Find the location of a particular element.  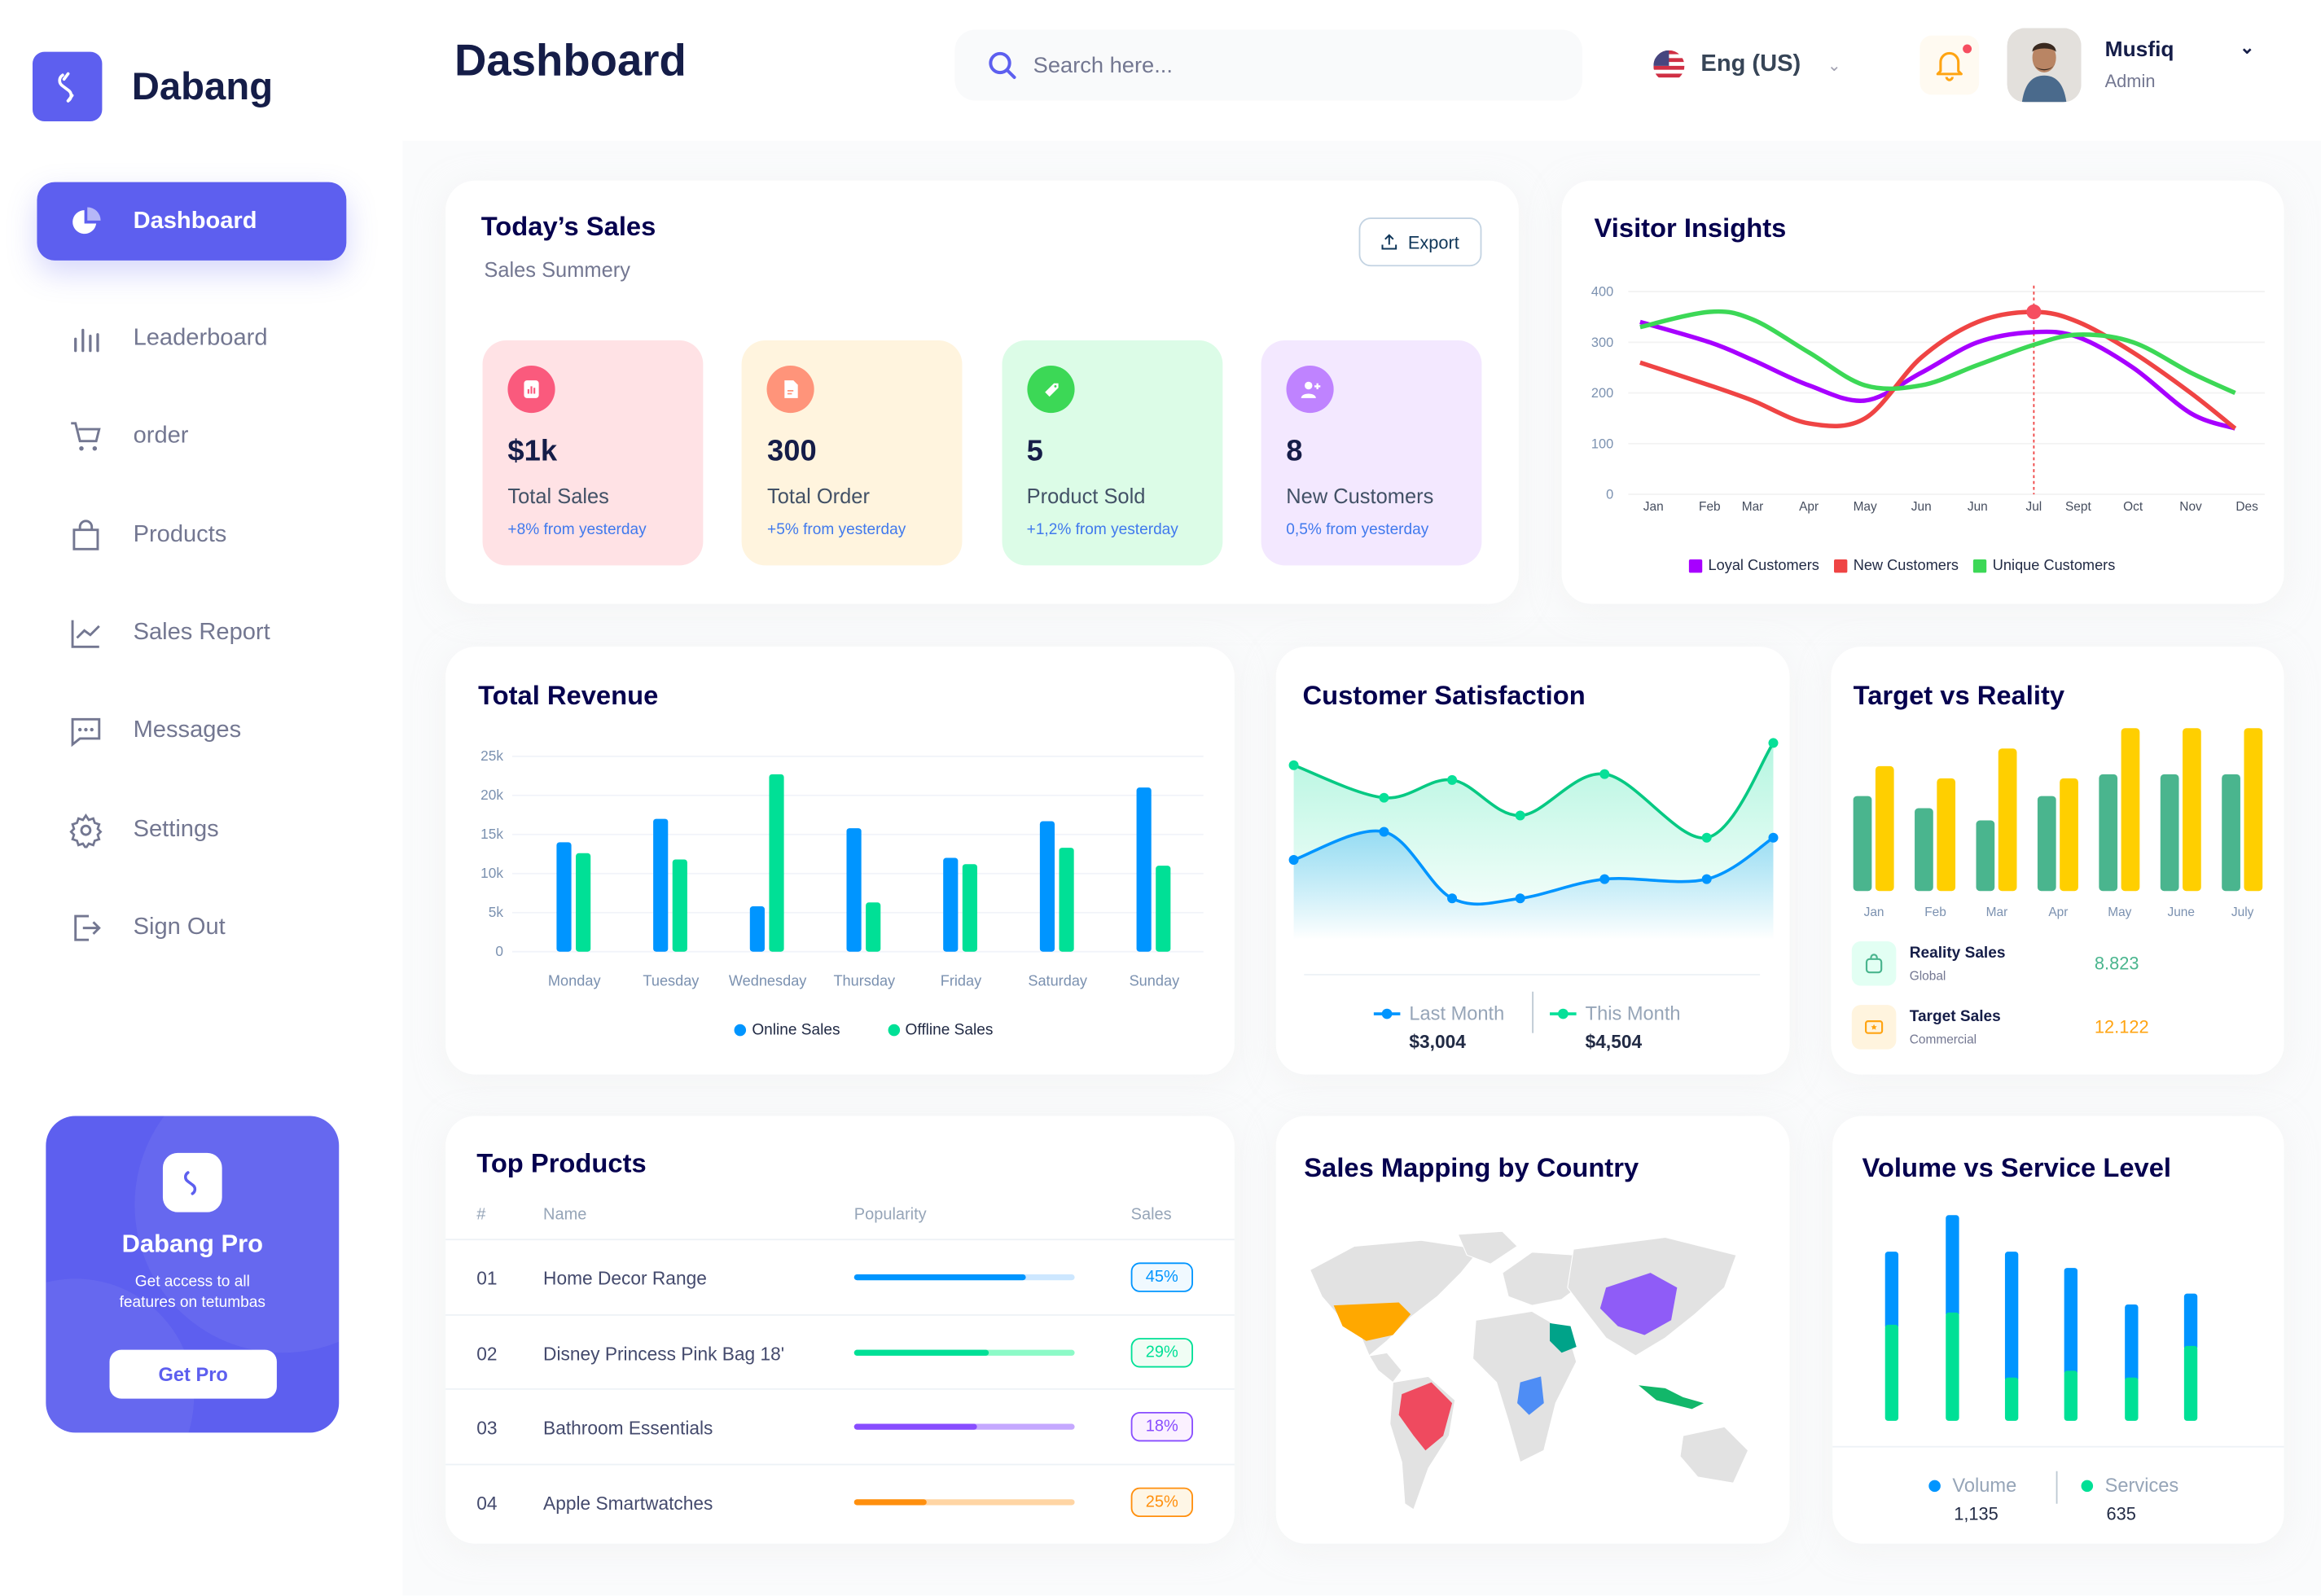

legend-item: Offline Sales is located at coordinates (940, 1030).